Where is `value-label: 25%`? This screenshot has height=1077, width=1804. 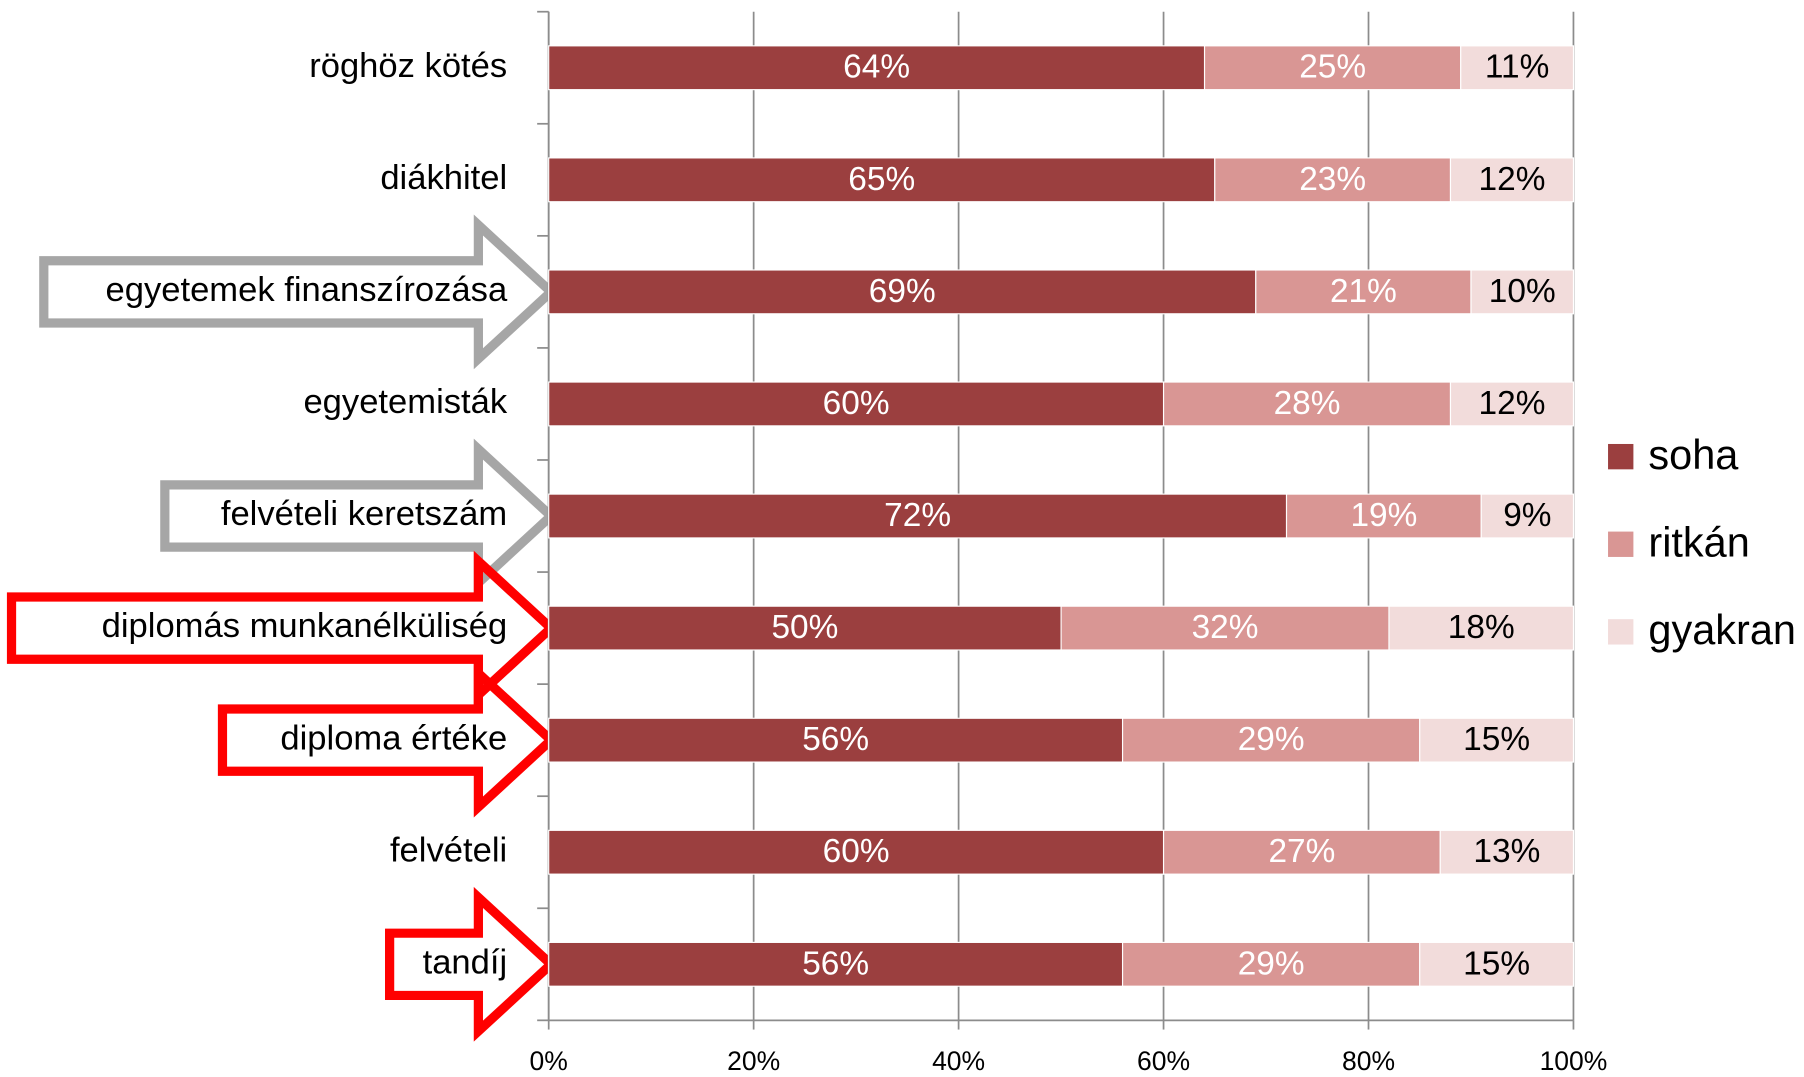 value-label: 25% is located at coordinates (1332, 67).